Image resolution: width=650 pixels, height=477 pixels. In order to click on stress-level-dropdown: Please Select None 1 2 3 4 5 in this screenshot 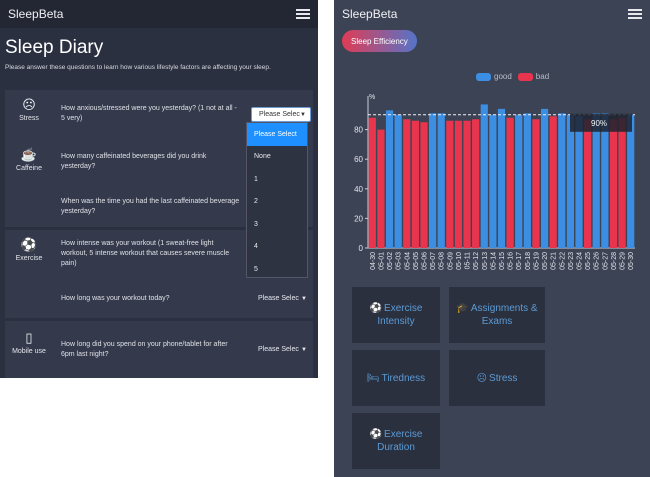, I will do `click(277, 200)`.